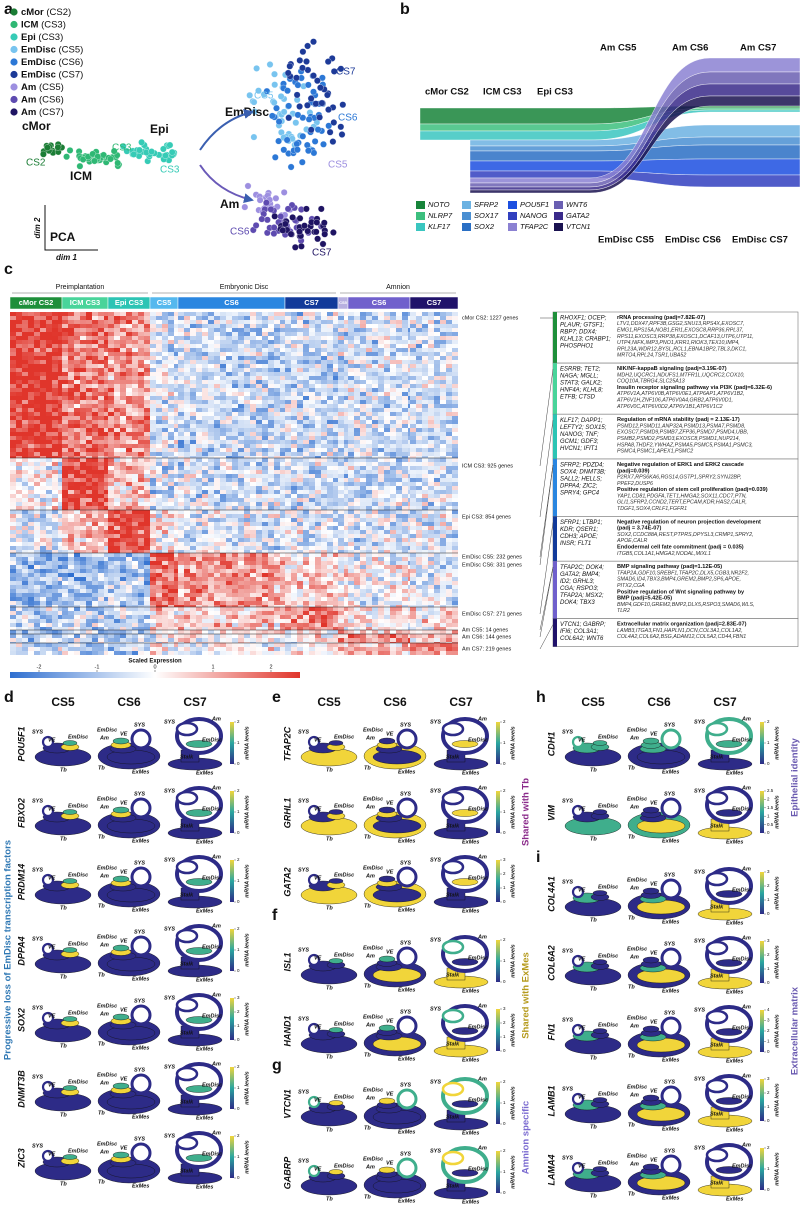  Describe the element at coordinates (484, 226) in the screenshot. I see `legend-label: SOX2` at that location.